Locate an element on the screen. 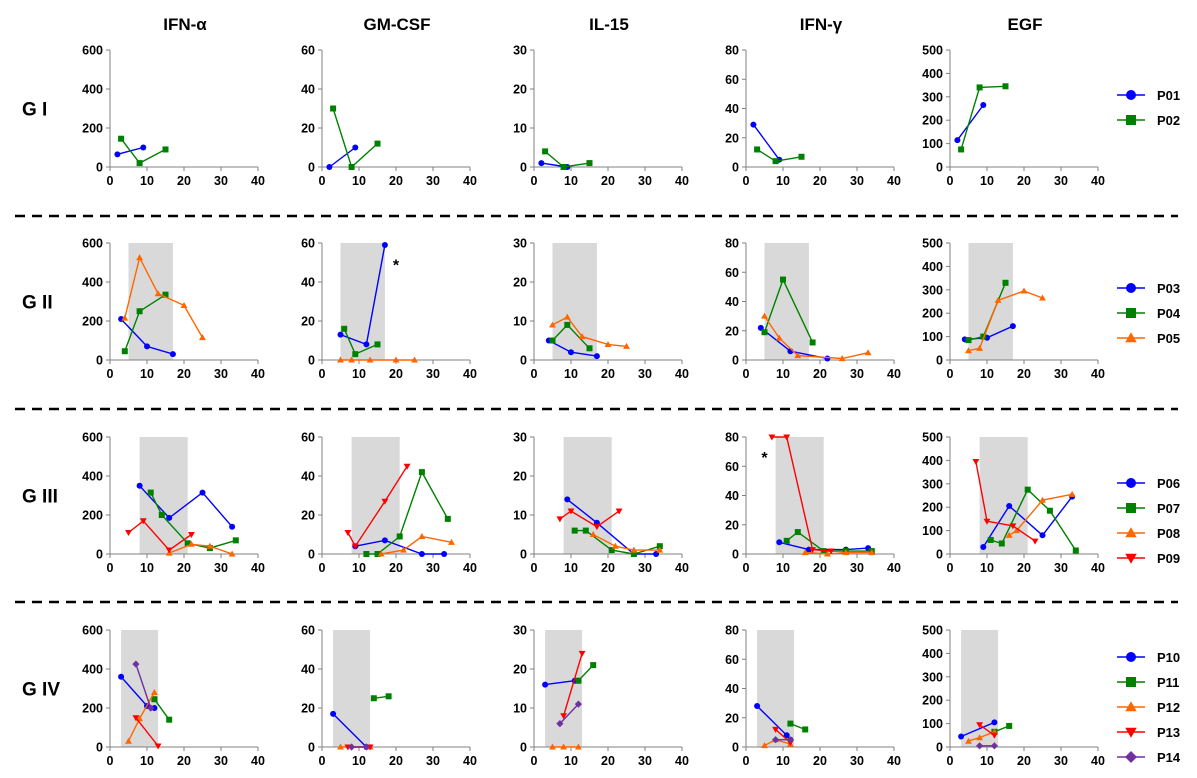 The width and height of the screenshot is (1197, 778). data-point-p13 is located at coordinates (158, 746).